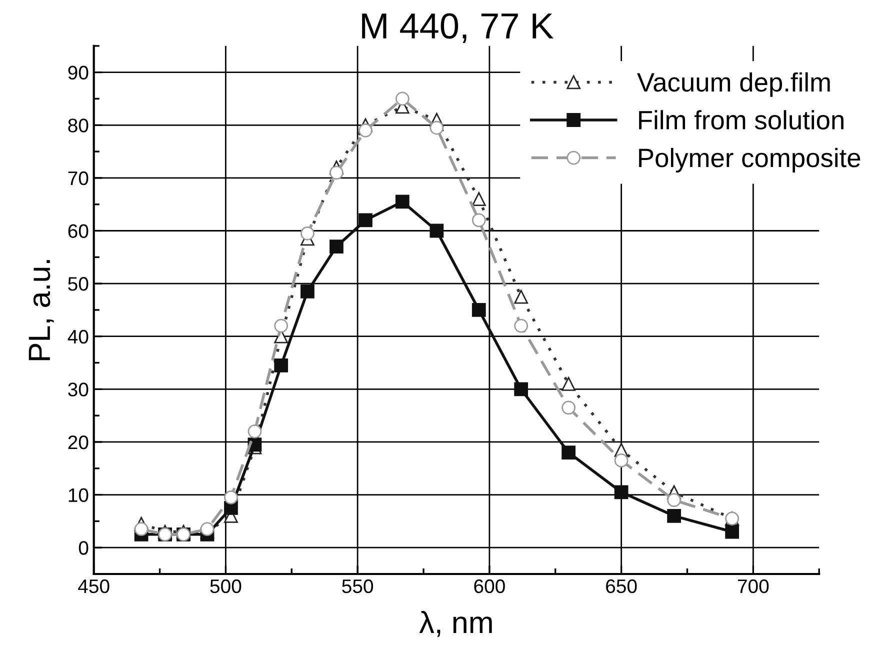 This screenshot has height=656, width=877. What do you see at coordinates (458, 28) in the screenshot?
I see `chart-title: M 440, 77 K` at bounding box center [458, 28].